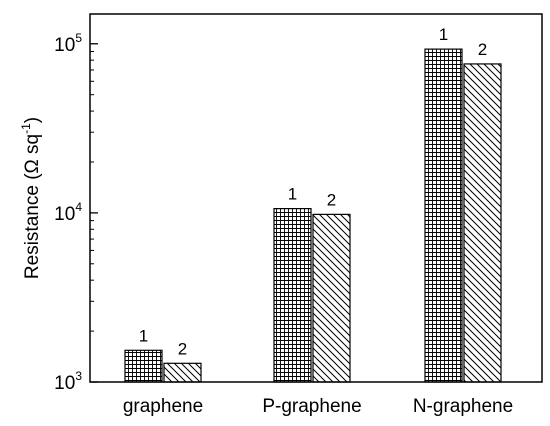 This screenshot has width=550, height=426. Describe the element at coordinates (68, 212) in the screenshot. I see `y-tick-label: 10⁴` at that location.